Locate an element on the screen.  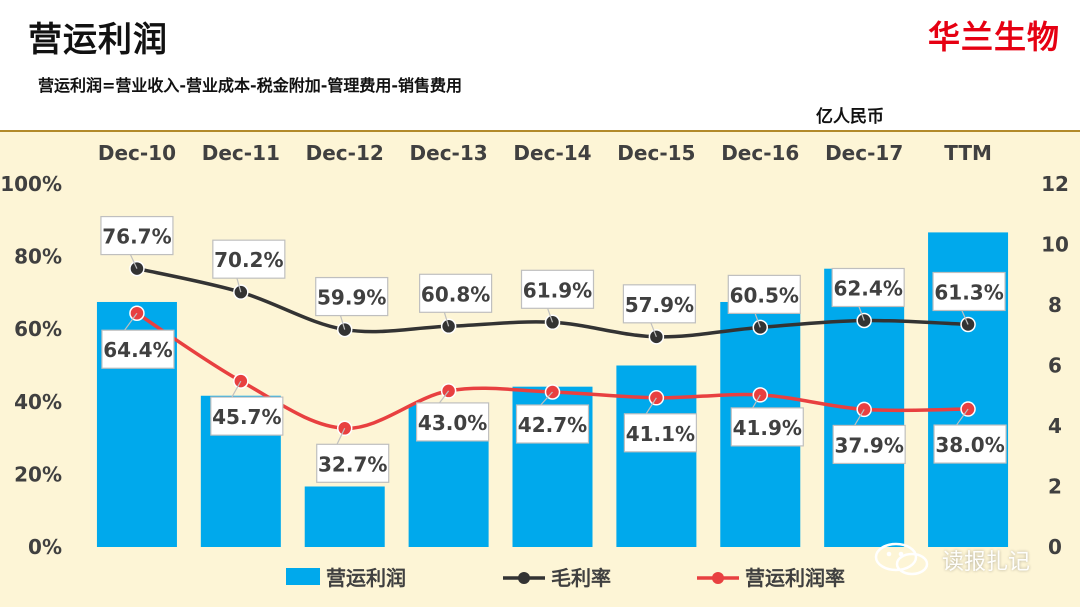
watermark-text: 读报扎记 is located at coordinates (986, 562).